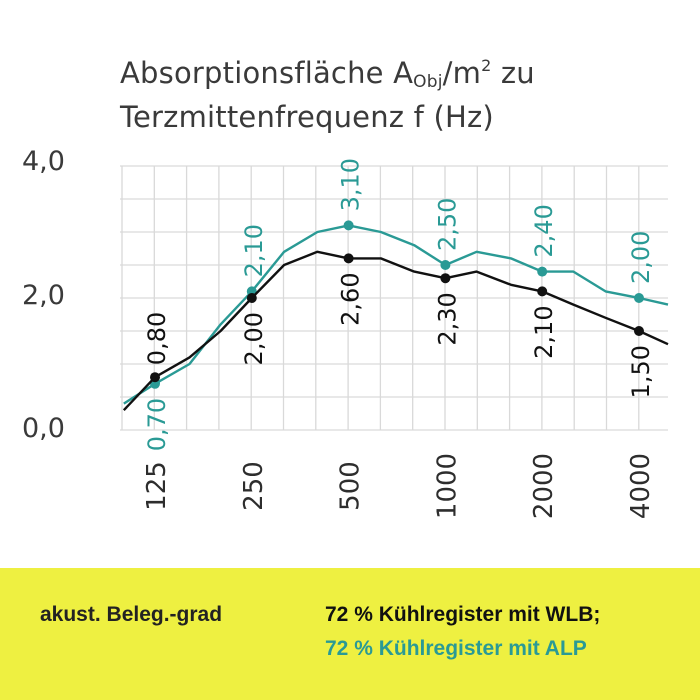  I want to click on x-tick-label: 250, so click(254, 486).